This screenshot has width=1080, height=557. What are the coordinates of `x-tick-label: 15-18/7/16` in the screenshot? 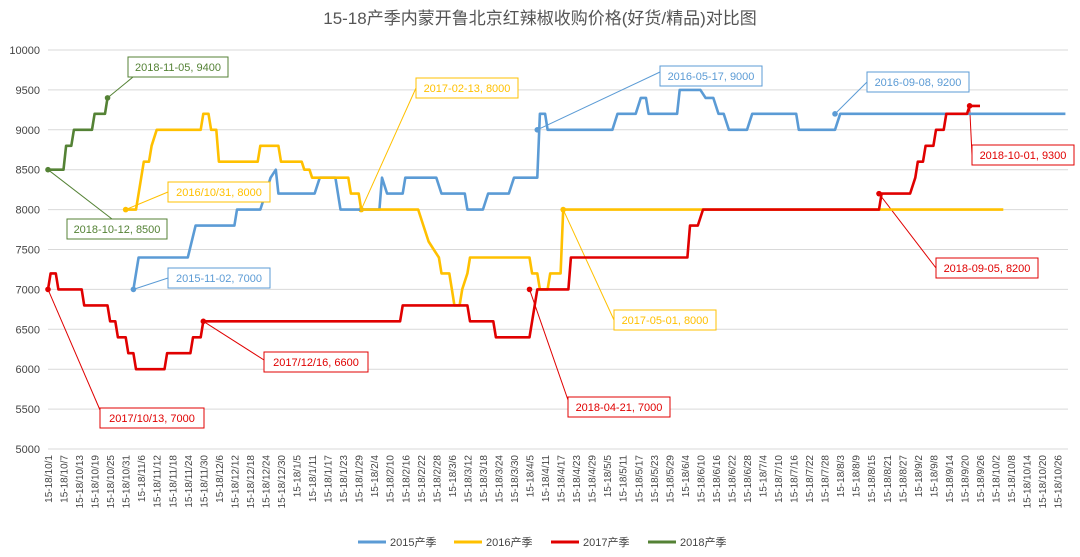 It's located at (795, 479).